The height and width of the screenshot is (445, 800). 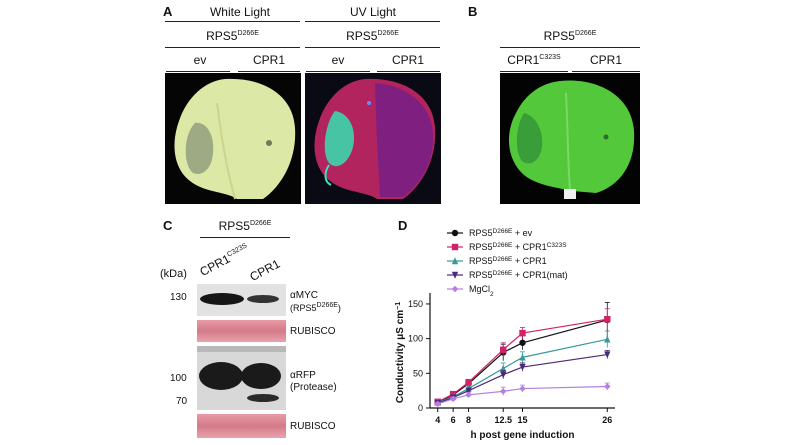 What do you see at coordinates (534, 60) in the screenshot?
I see `cpr1-c323s-label-b: CPR1C323S` at bounding box center [534, 60].